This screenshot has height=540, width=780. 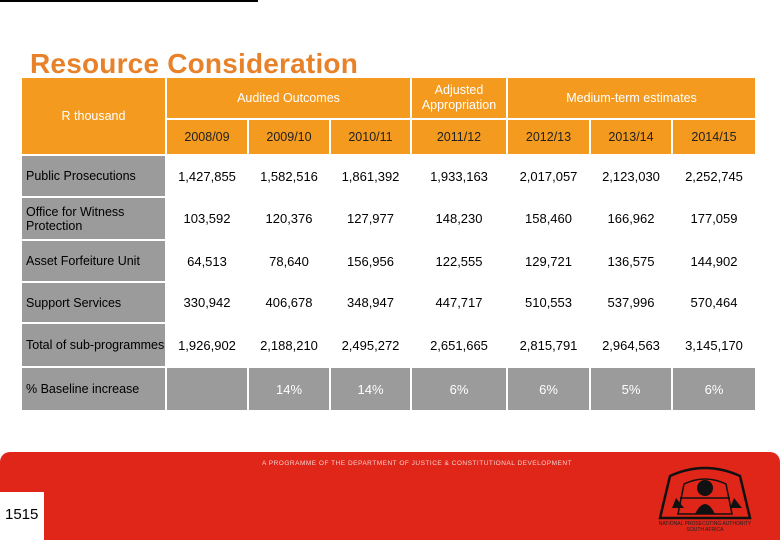 What do you see at coordinates (93, 176) in the screenshot?
I see `row-label: Public Prosecutions` at bounding box center [93, 176].